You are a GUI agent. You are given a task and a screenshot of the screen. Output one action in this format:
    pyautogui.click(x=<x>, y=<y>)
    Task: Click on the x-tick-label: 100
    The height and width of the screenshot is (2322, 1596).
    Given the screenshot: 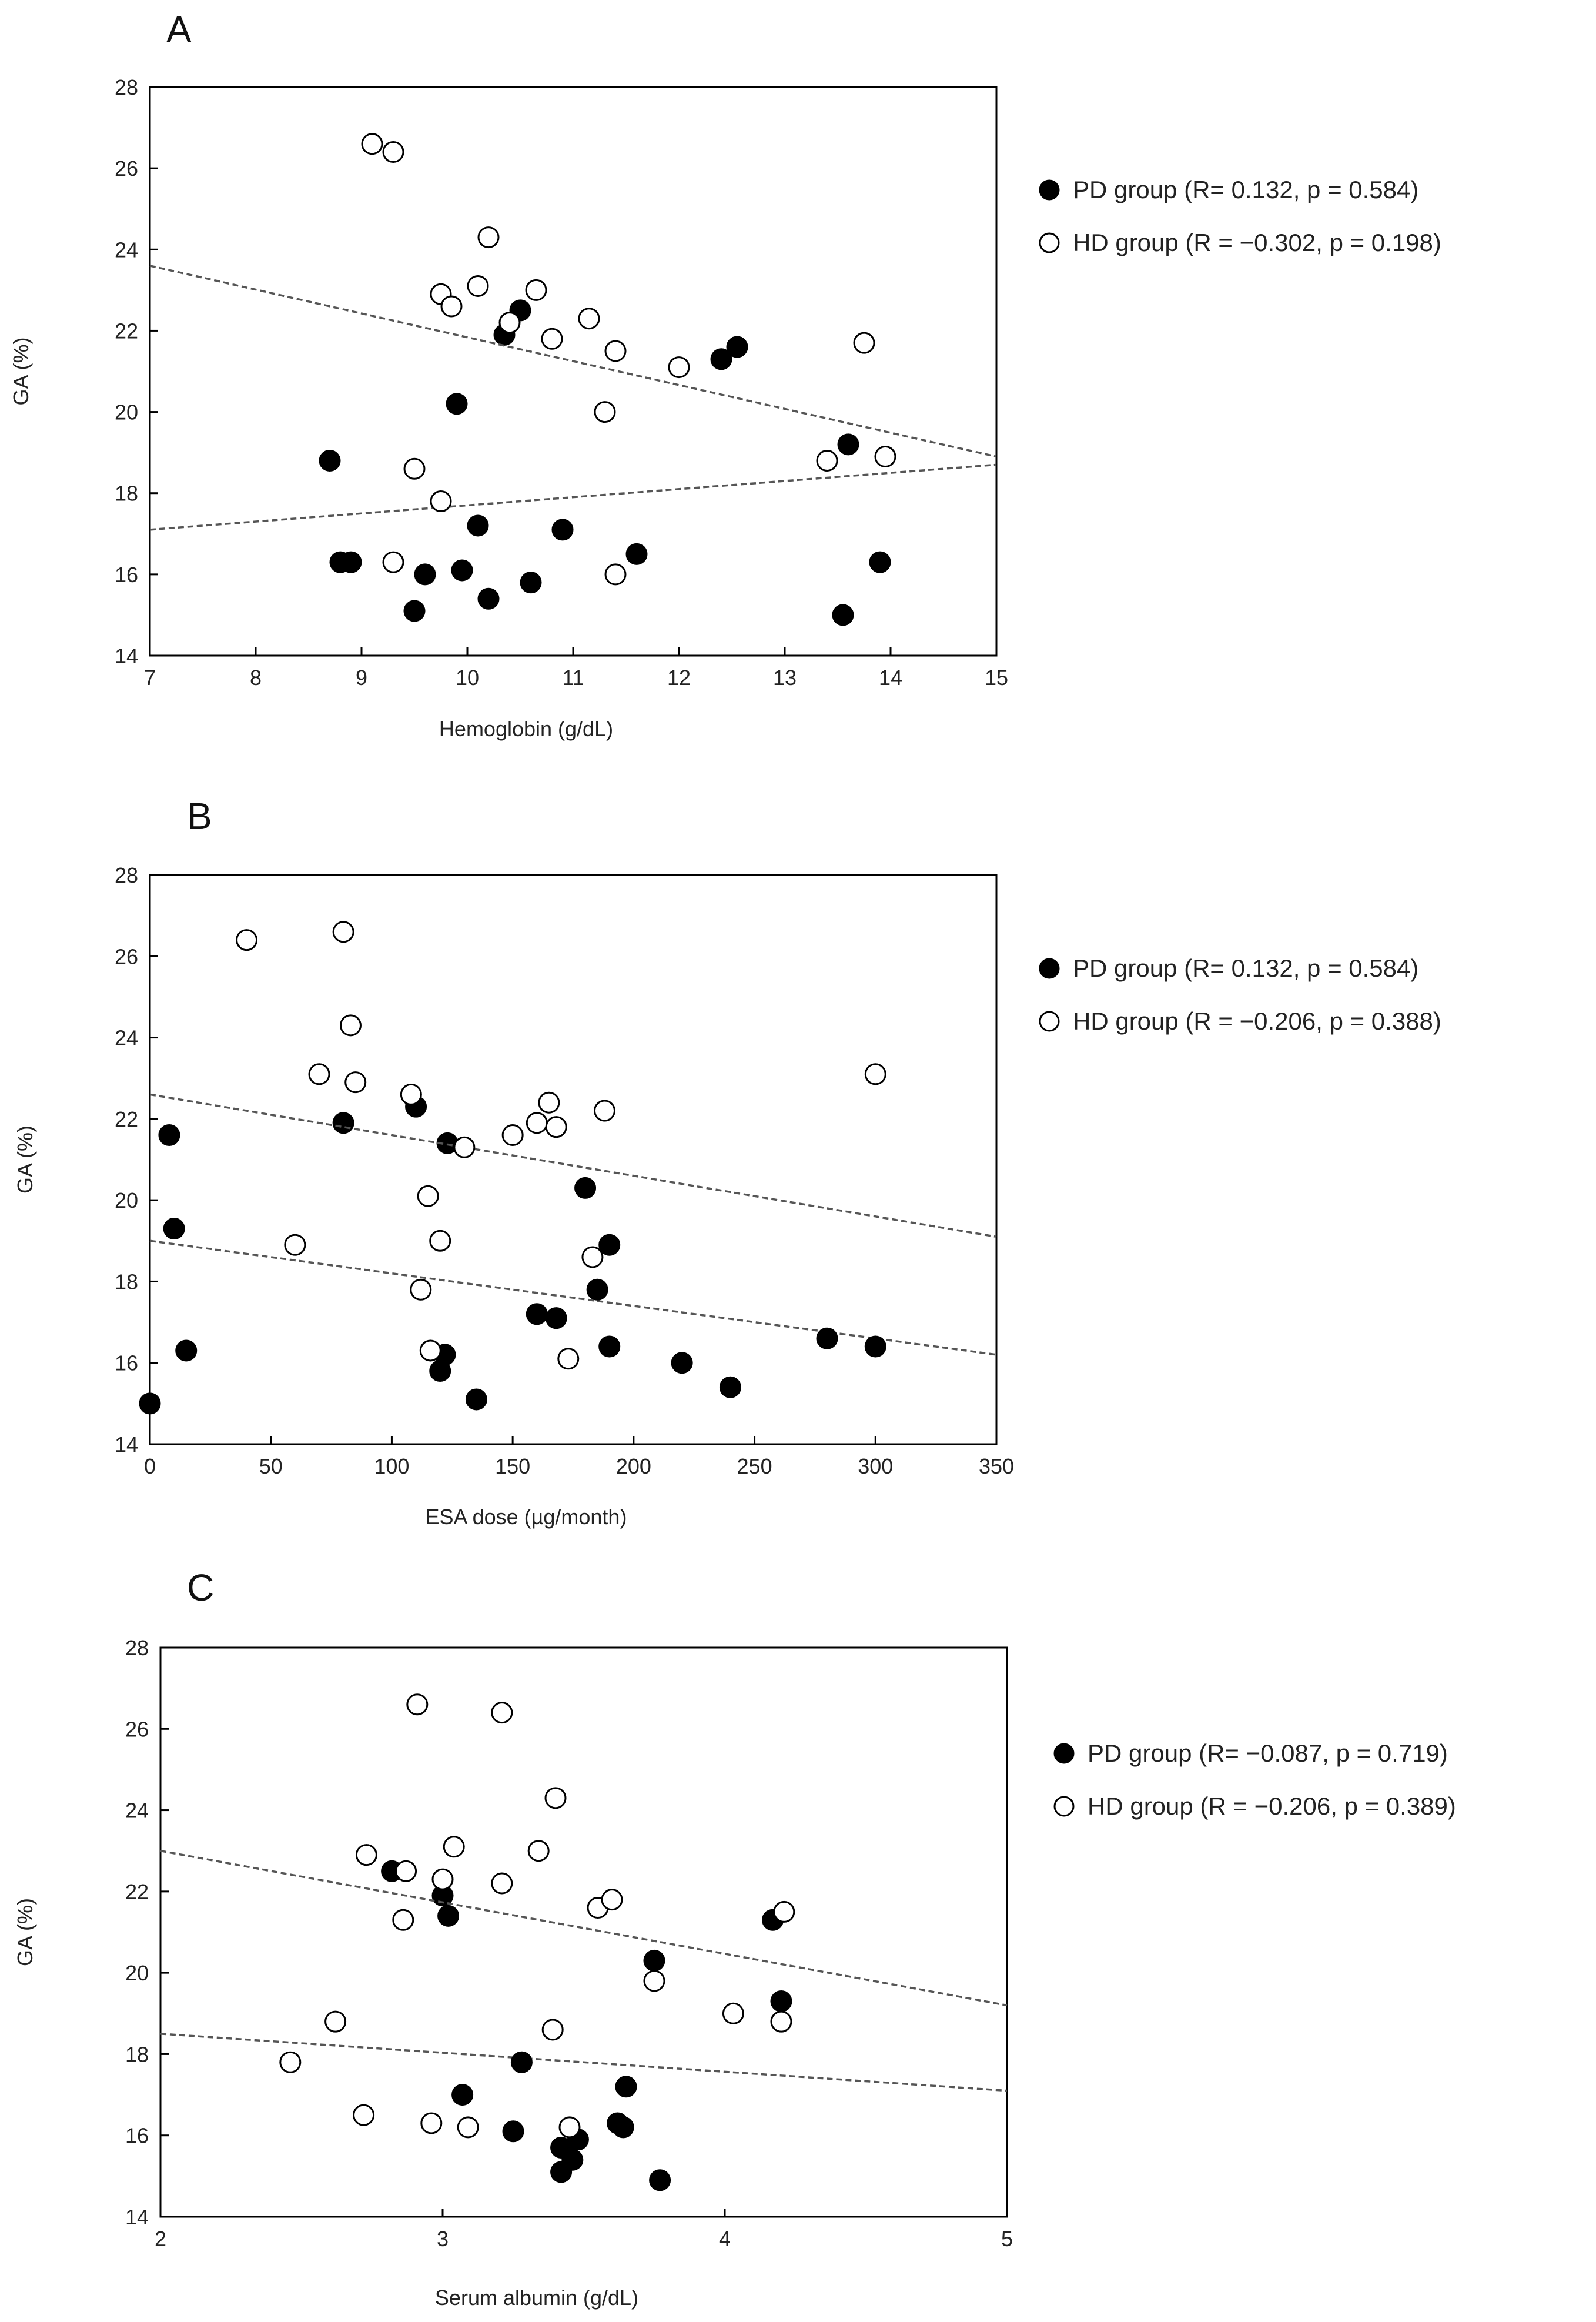 What is the action you would take?
    pyautogui.click(x=391, y=1466)
    